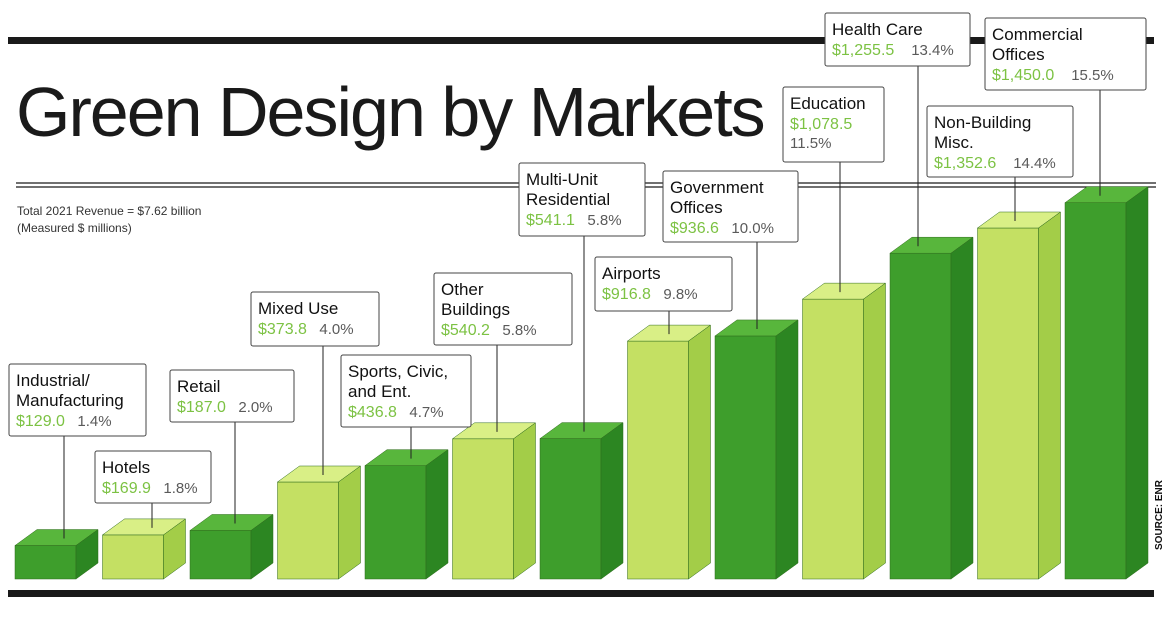 The width and height of the screenshot is (1174, 617). What do you see at coordinates (1159, 514) in the screenshot?
I see `source-note: SOURCE: ENR` at bounding box center [1159, 514].